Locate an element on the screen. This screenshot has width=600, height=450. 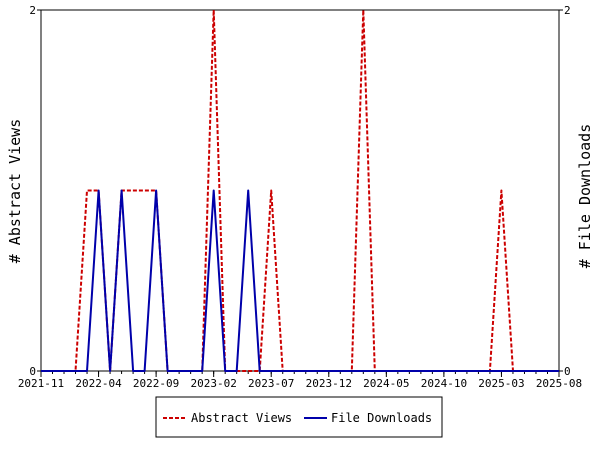
y-axis-right-title: # File Downloads is located at coordinates (585, 196).